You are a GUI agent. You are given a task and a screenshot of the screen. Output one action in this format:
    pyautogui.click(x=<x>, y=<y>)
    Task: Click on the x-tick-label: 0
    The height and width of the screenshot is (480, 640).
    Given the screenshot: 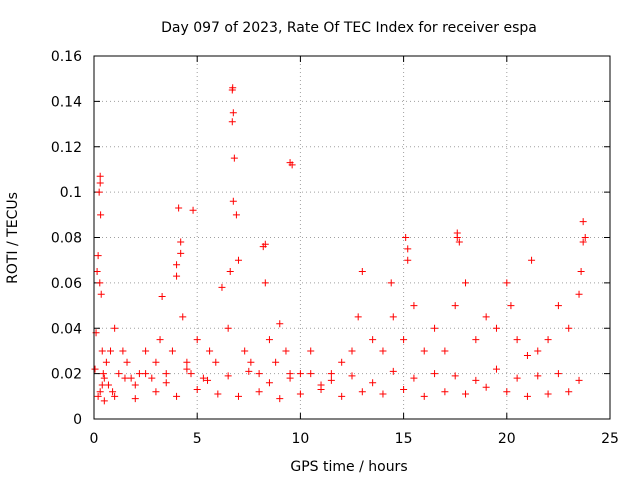 What is the action you would take?
    pyautogui.click(x=94, y=439)
    